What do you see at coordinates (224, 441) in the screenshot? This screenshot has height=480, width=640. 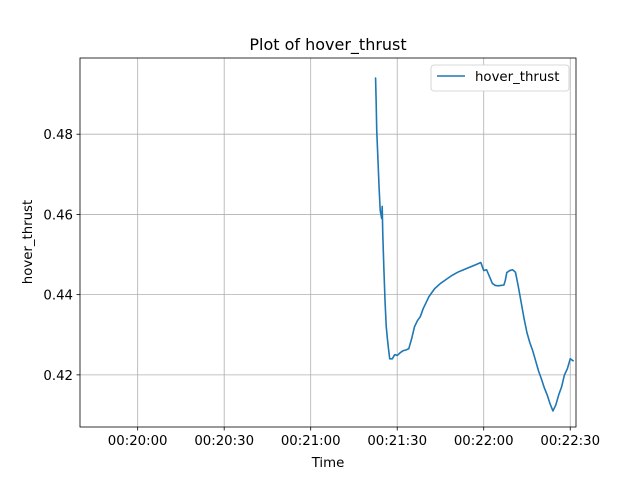 I see `x-tick-label: 00:20:30` at bounding box center [224, 441].